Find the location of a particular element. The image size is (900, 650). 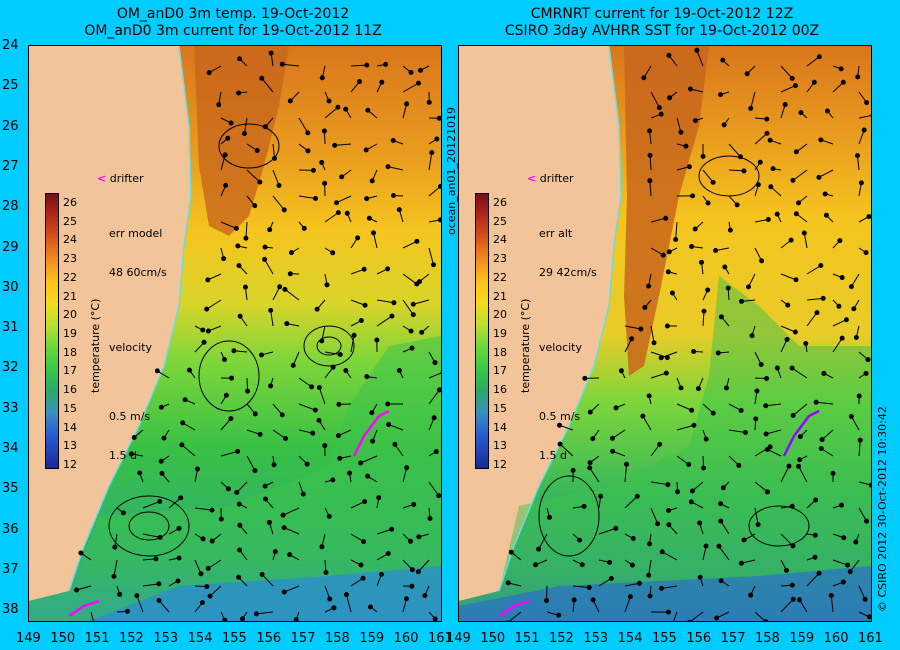

lat-tick-label: 32 is located at coordinates (10, 368).